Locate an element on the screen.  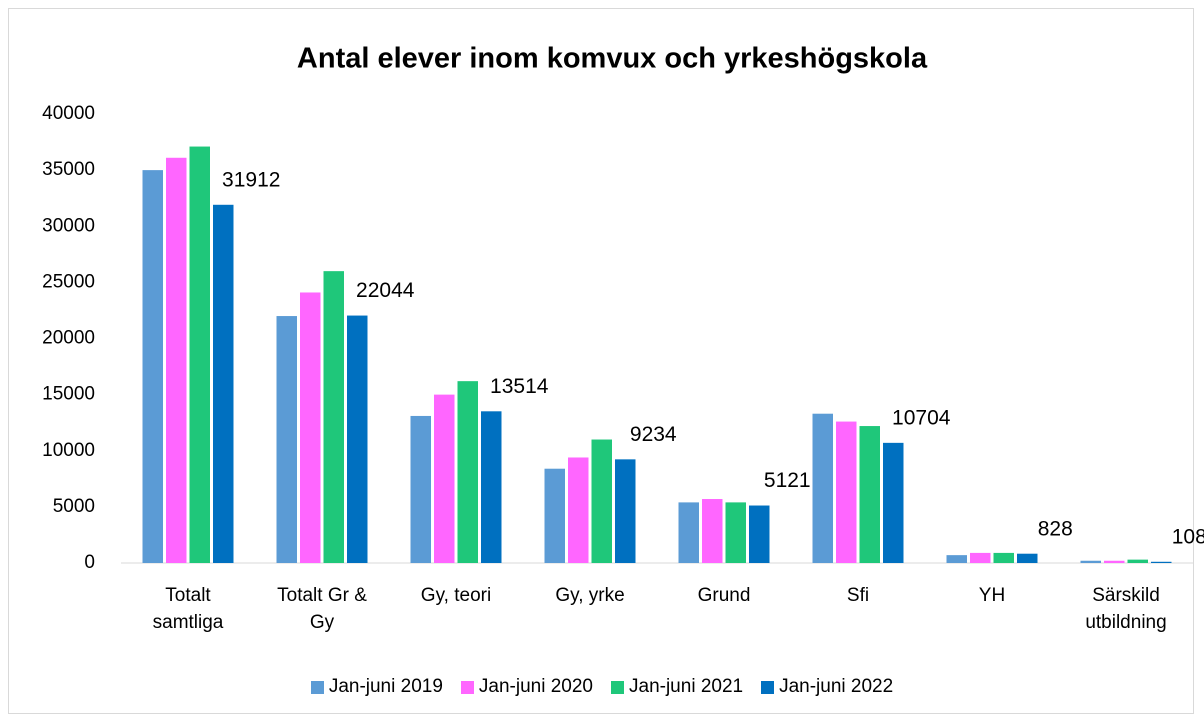
data-label: 9234 is located at coordinates (653, 434).